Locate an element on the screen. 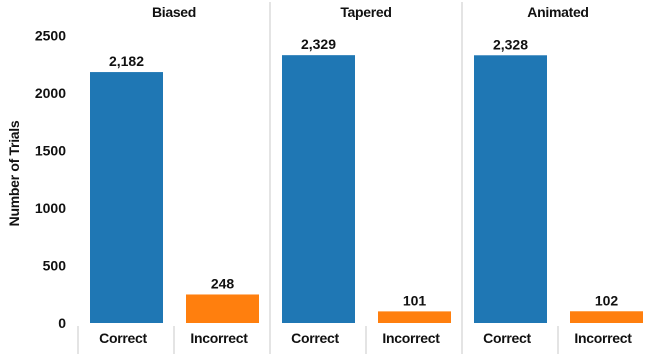 The image size is (651, 354). y-tick-label: 0 is located at coordinates (62, 323).